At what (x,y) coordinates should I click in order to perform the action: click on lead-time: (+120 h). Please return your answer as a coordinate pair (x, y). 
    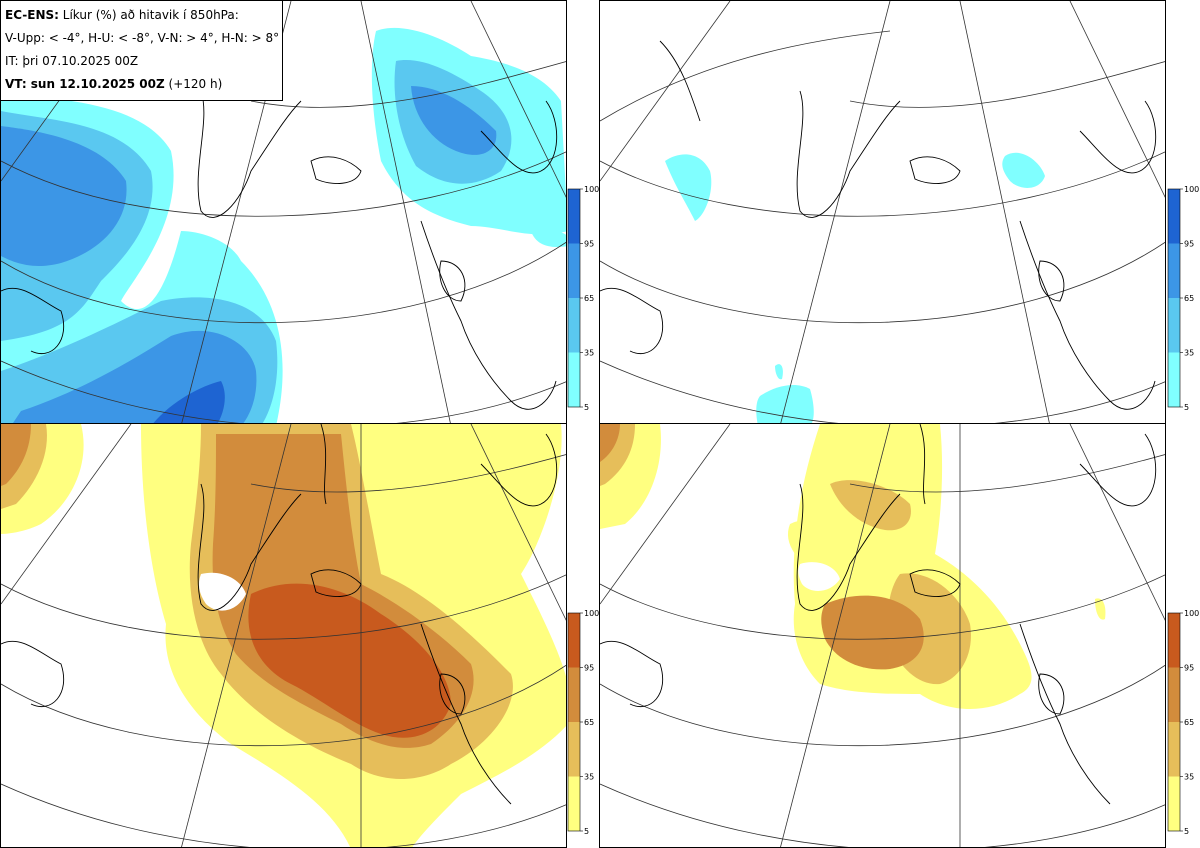
    Looking at the image, I should click on (195, 84).